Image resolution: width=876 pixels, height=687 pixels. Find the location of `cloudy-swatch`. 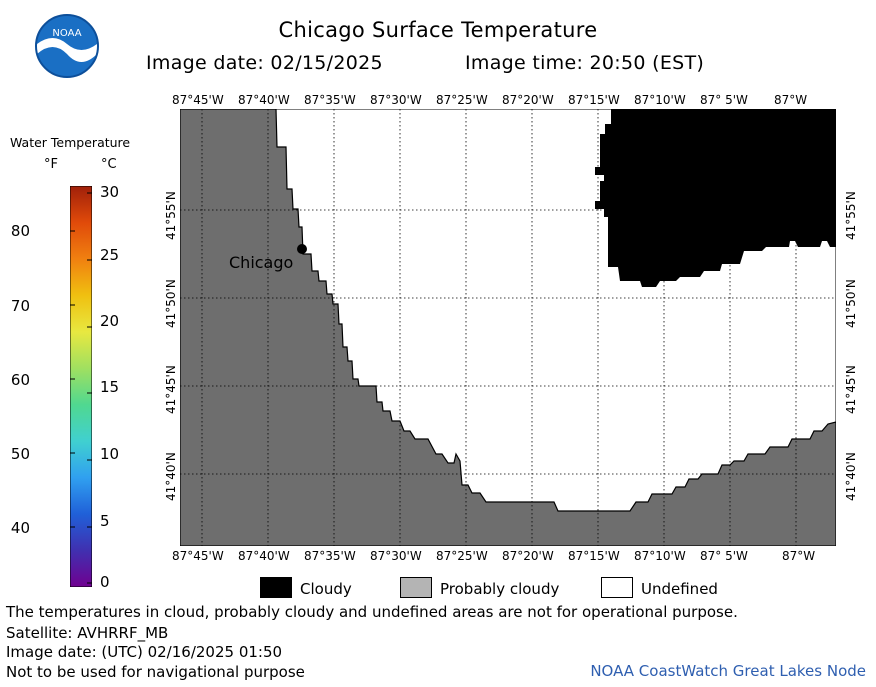

cloudy-swatch is located at coordinates (276, 587).